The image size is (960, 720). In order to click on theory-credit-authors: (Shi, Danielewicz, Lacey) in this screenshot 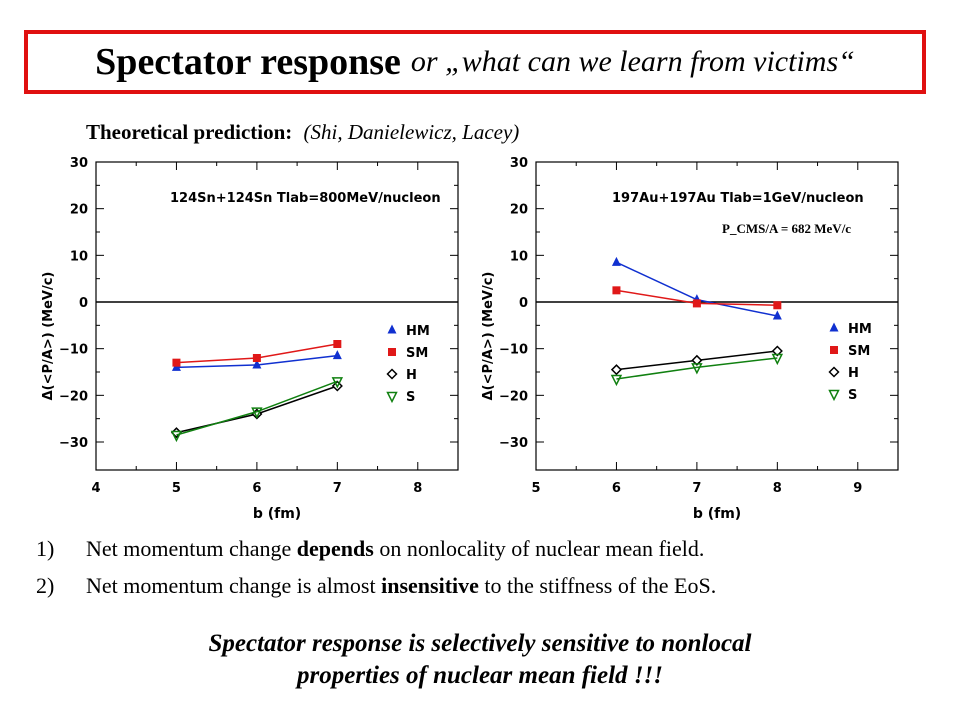, I will do `click(411, 132)`.